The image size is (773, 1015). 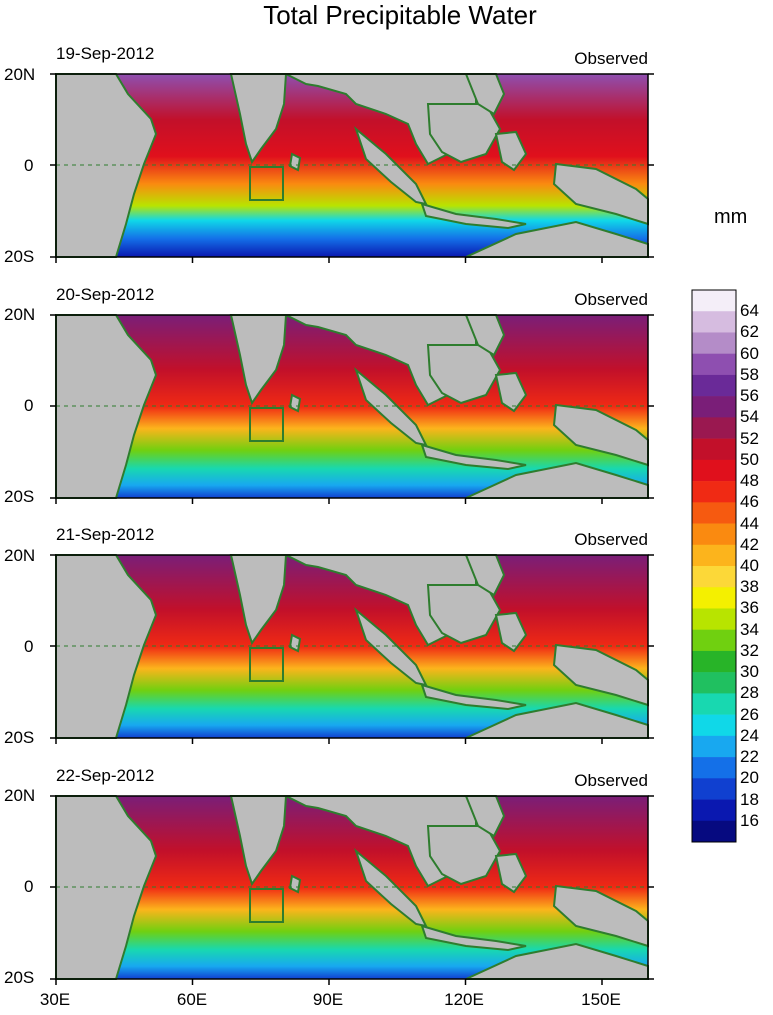 What do you see at coordinates (266, 183) in the screenshot?
I see `panel-1-region-box` at bounding box center [266, 183].